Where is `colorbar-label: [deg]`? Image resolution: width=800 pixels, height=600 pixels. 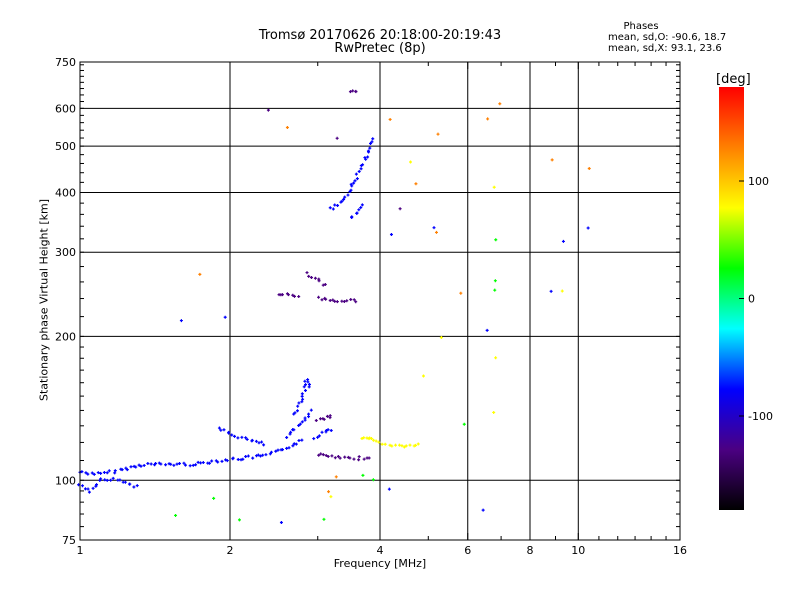
colorbar-label: [deg] is located at coordinates (733, 79).